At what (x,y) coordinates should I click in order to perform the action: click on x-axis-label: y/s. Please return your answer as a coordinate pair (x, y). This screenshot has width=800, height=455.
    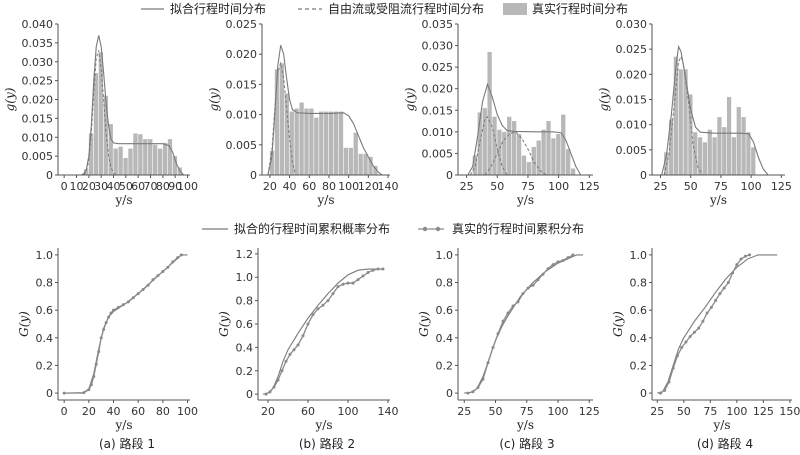
    Looking at the image, I should click on (124, 200).